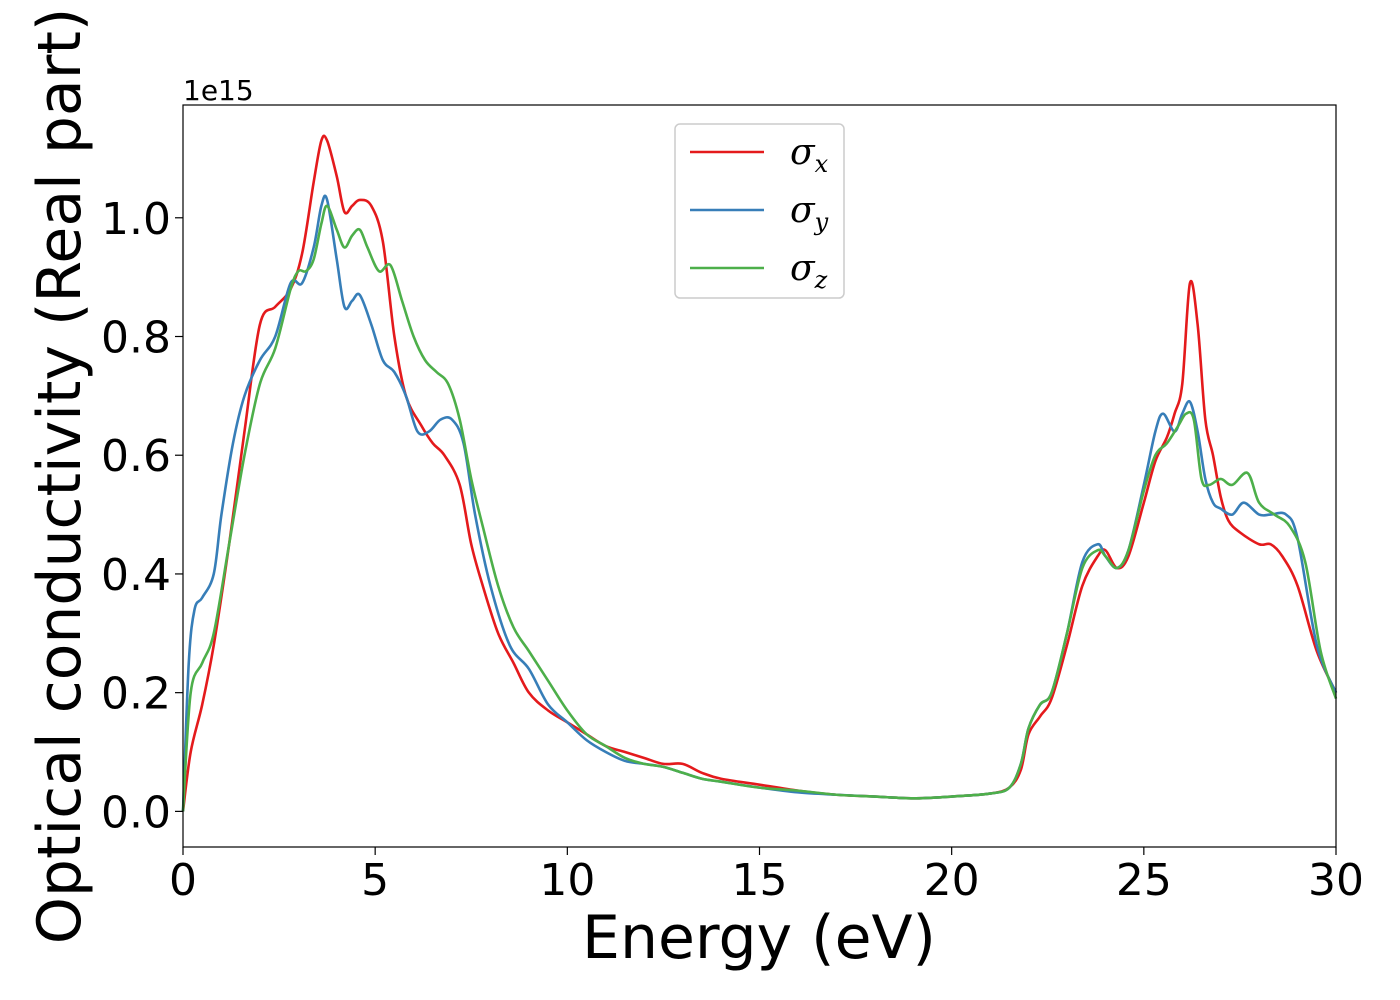 The height and width of the screenshot is (1000, 1400). I want to click on y-tick-label: 0.0, so click(136, 812).